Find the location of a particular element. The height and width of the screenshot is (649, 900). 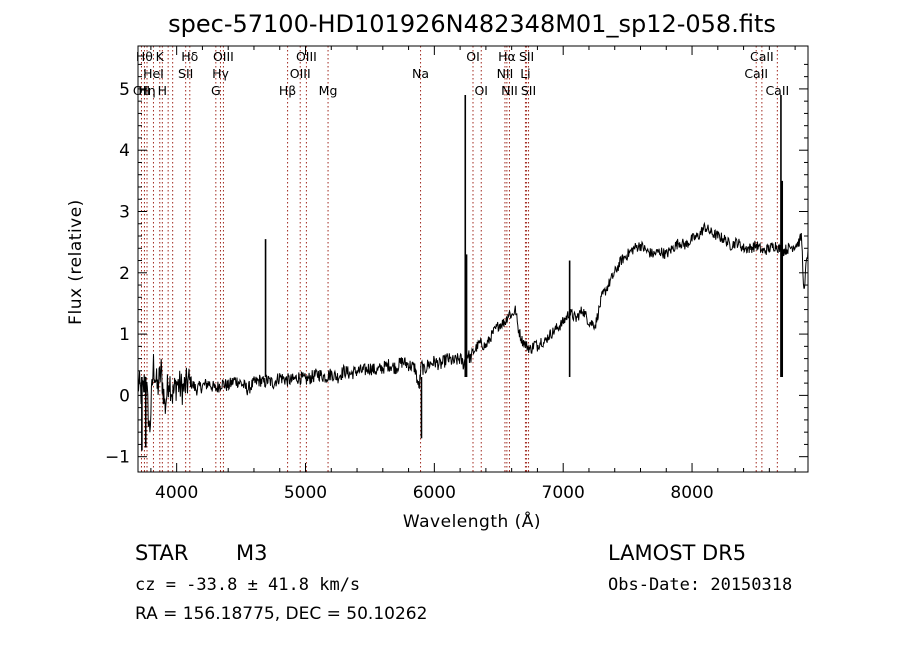

line-marker-label: Hη is located at coordinates (146, 90).